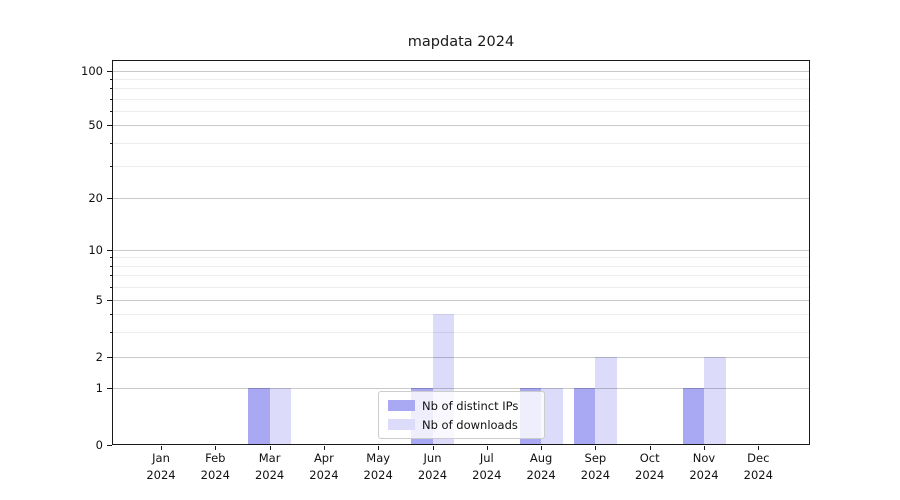  Describe the element at coordinates (99, 388) in the screenshot. I see `y-tick-label: 1` at that location.